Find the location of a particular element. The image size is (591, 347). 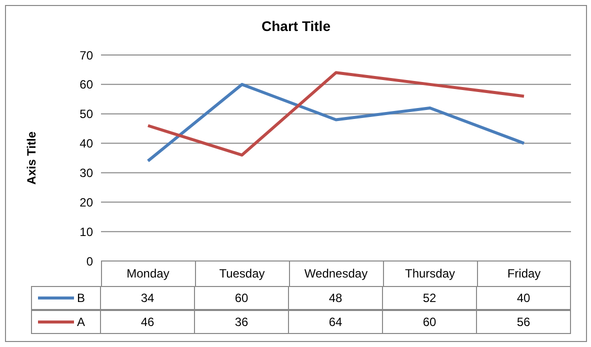

y-tick-label: 70 is located at coordinates (87, 55).